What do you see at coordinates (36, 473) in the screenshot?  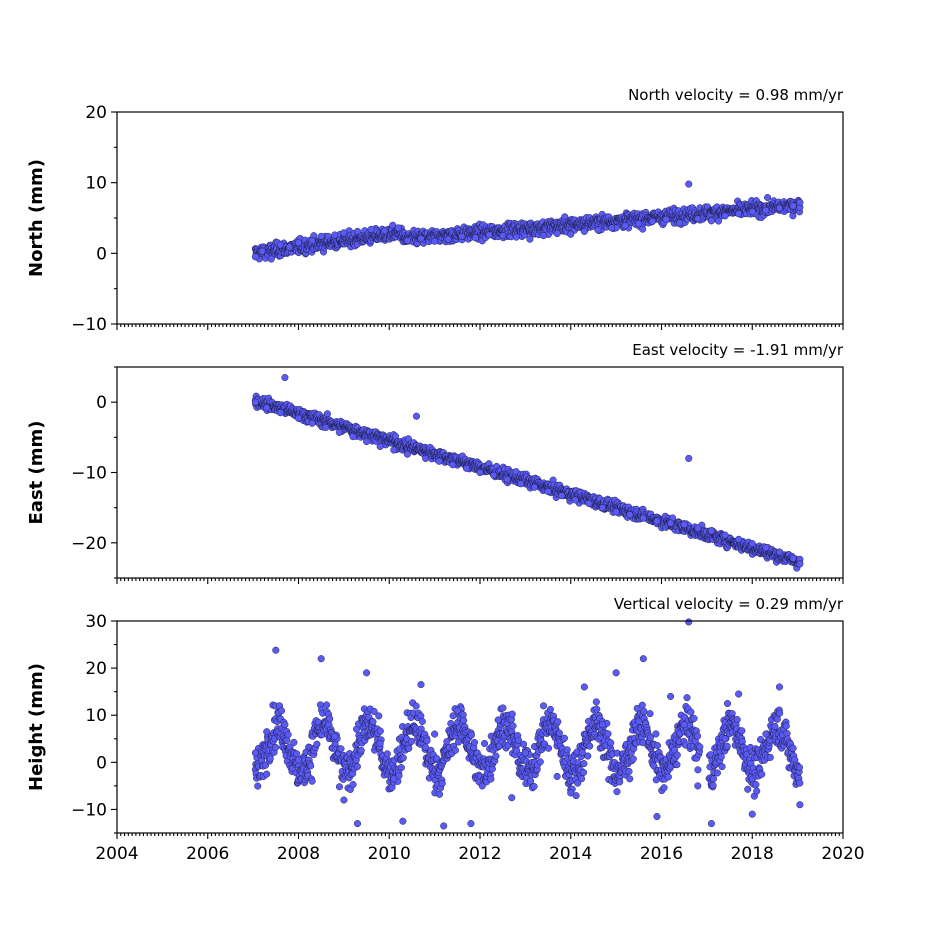 I see `east-y-axis-label: East (mm)` at bounding box center [36, 473].